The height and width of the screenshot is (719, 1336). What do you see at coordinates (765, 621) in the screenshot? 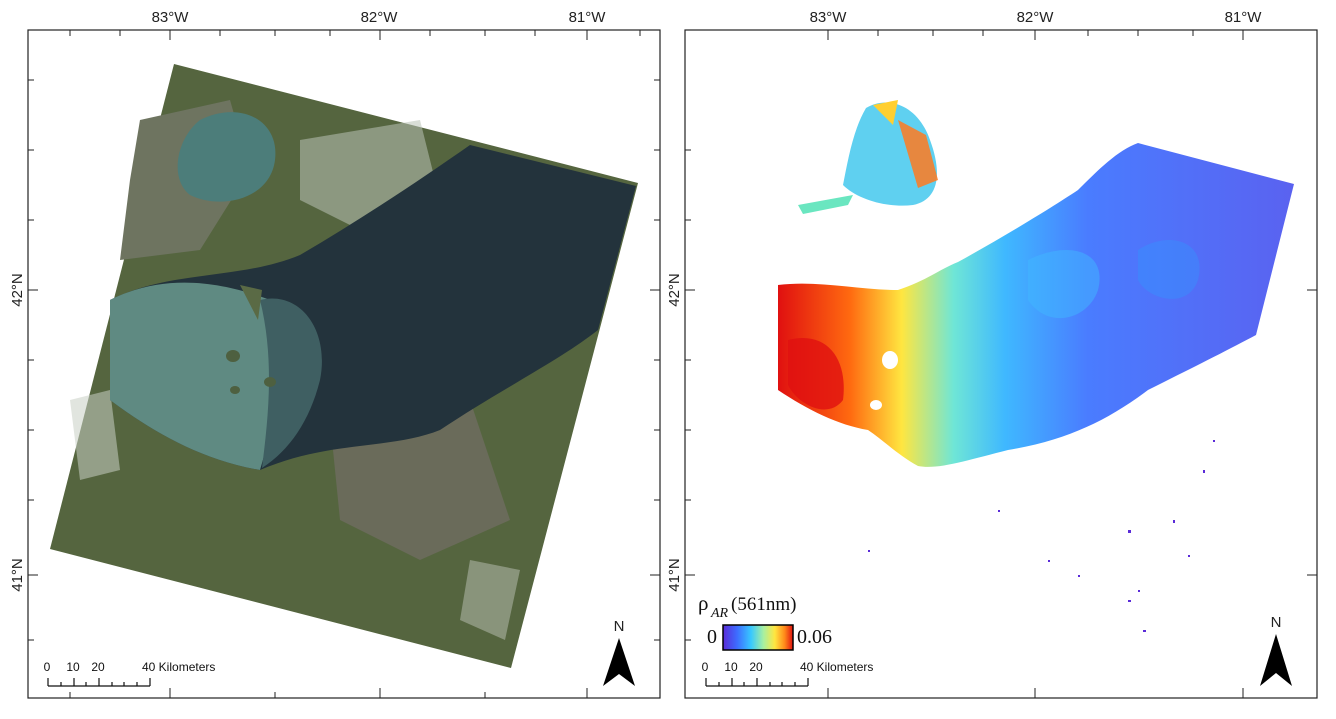
I see `reflectance-legend: ρ AR (561nm) 0 0.06` at bounding box center [765, 621].